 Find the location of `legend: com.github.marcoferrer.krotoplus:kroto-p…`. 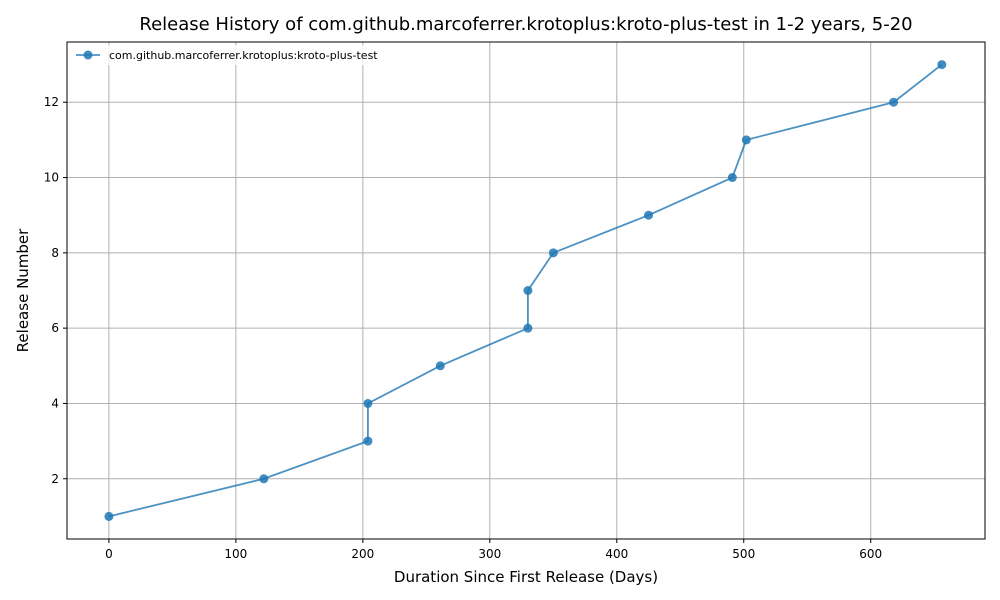

legend: com.github.marcoferrer.krotoplus:kroto-p… is located at coordinates (241, 55).